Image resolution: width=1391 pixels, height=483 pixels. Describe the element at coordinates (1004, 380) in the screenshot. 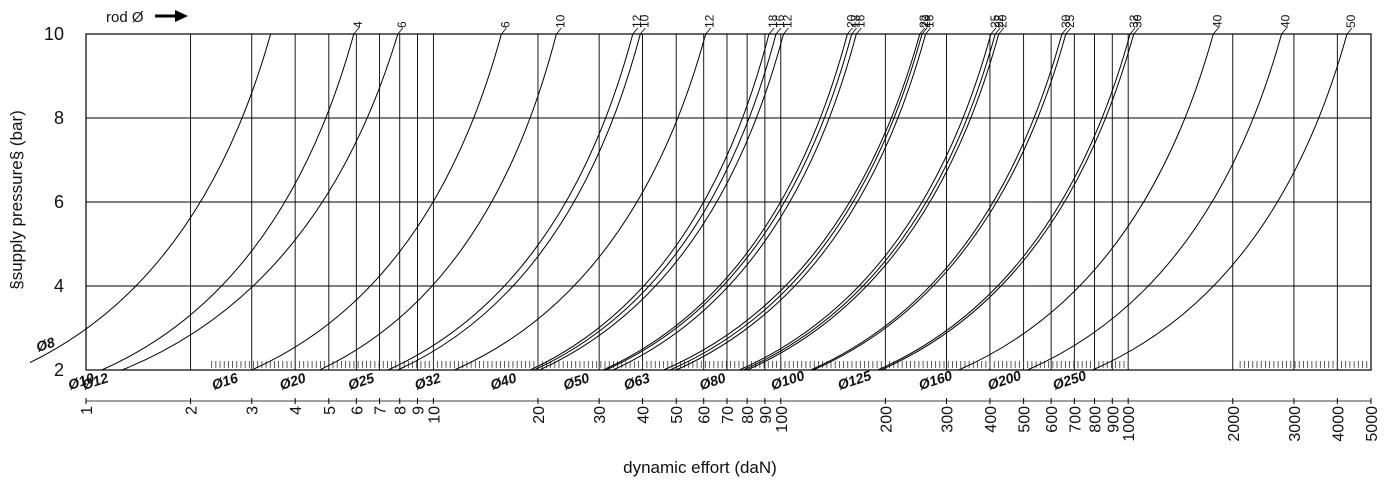

I see `bore-label: Ø200` at that location.